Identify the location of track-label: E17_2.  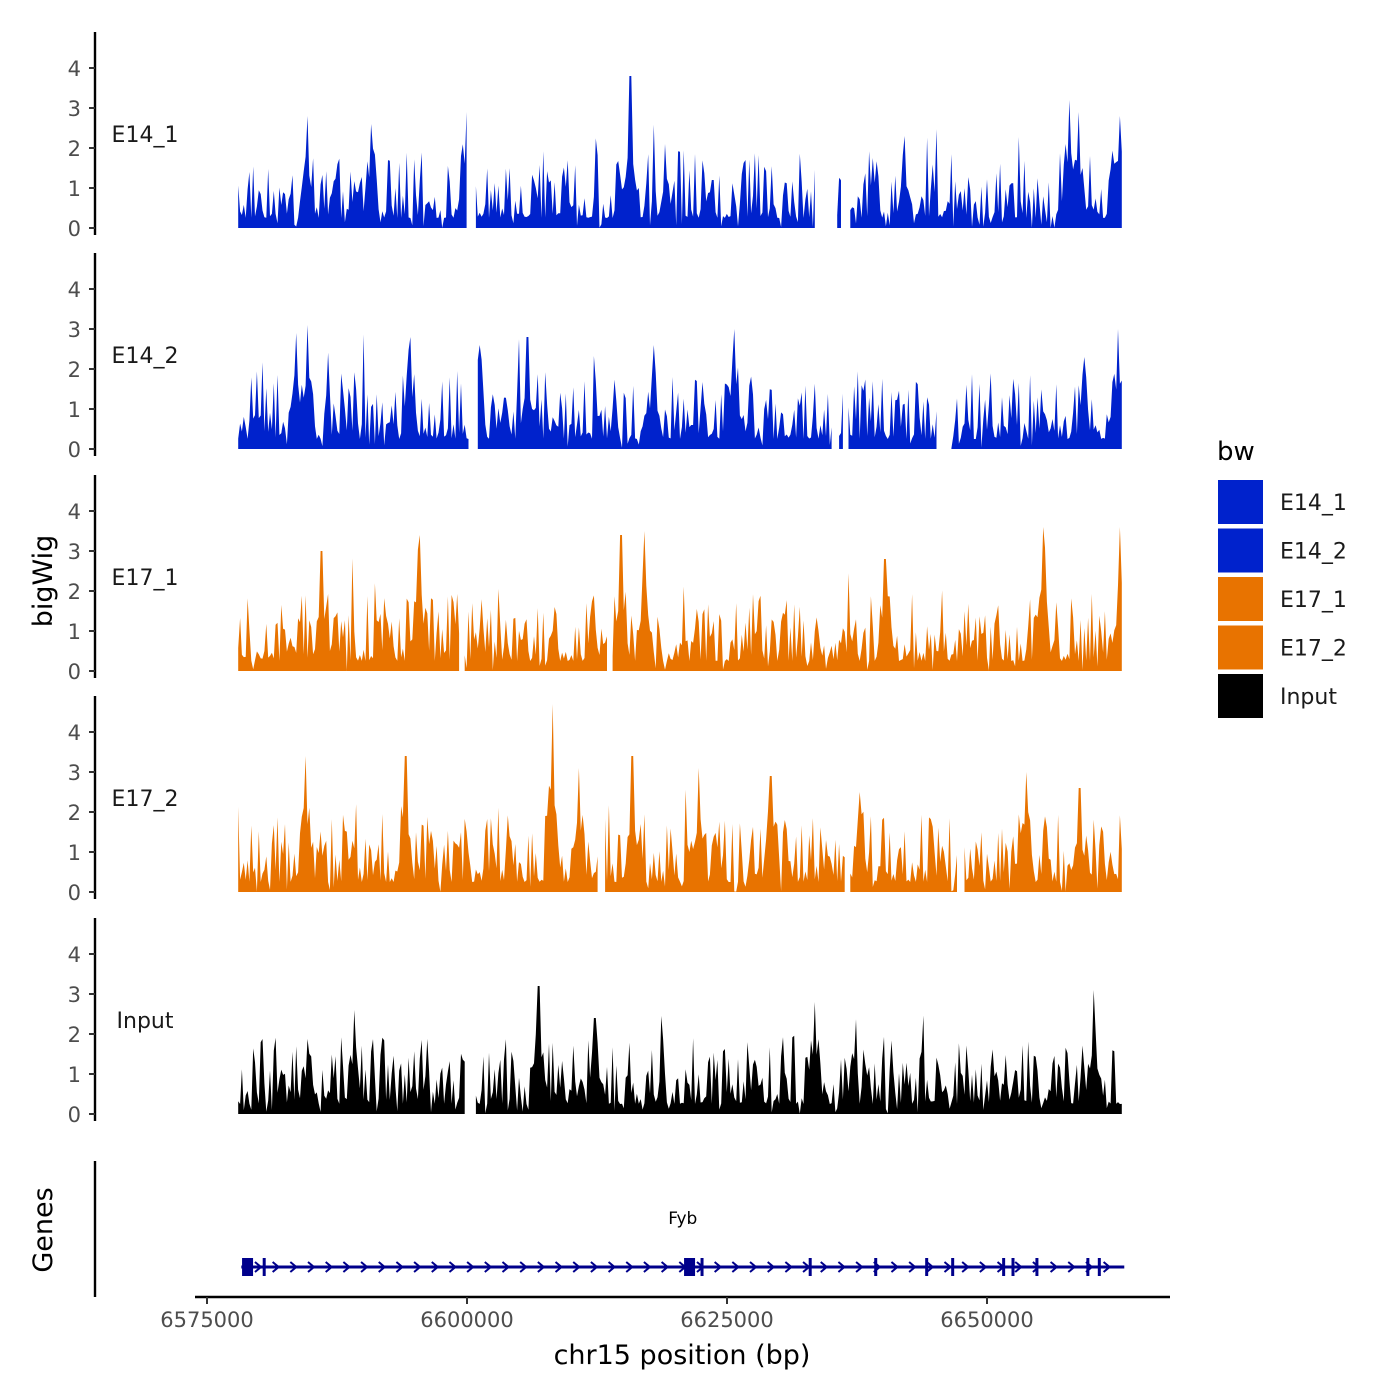
(145, 799).